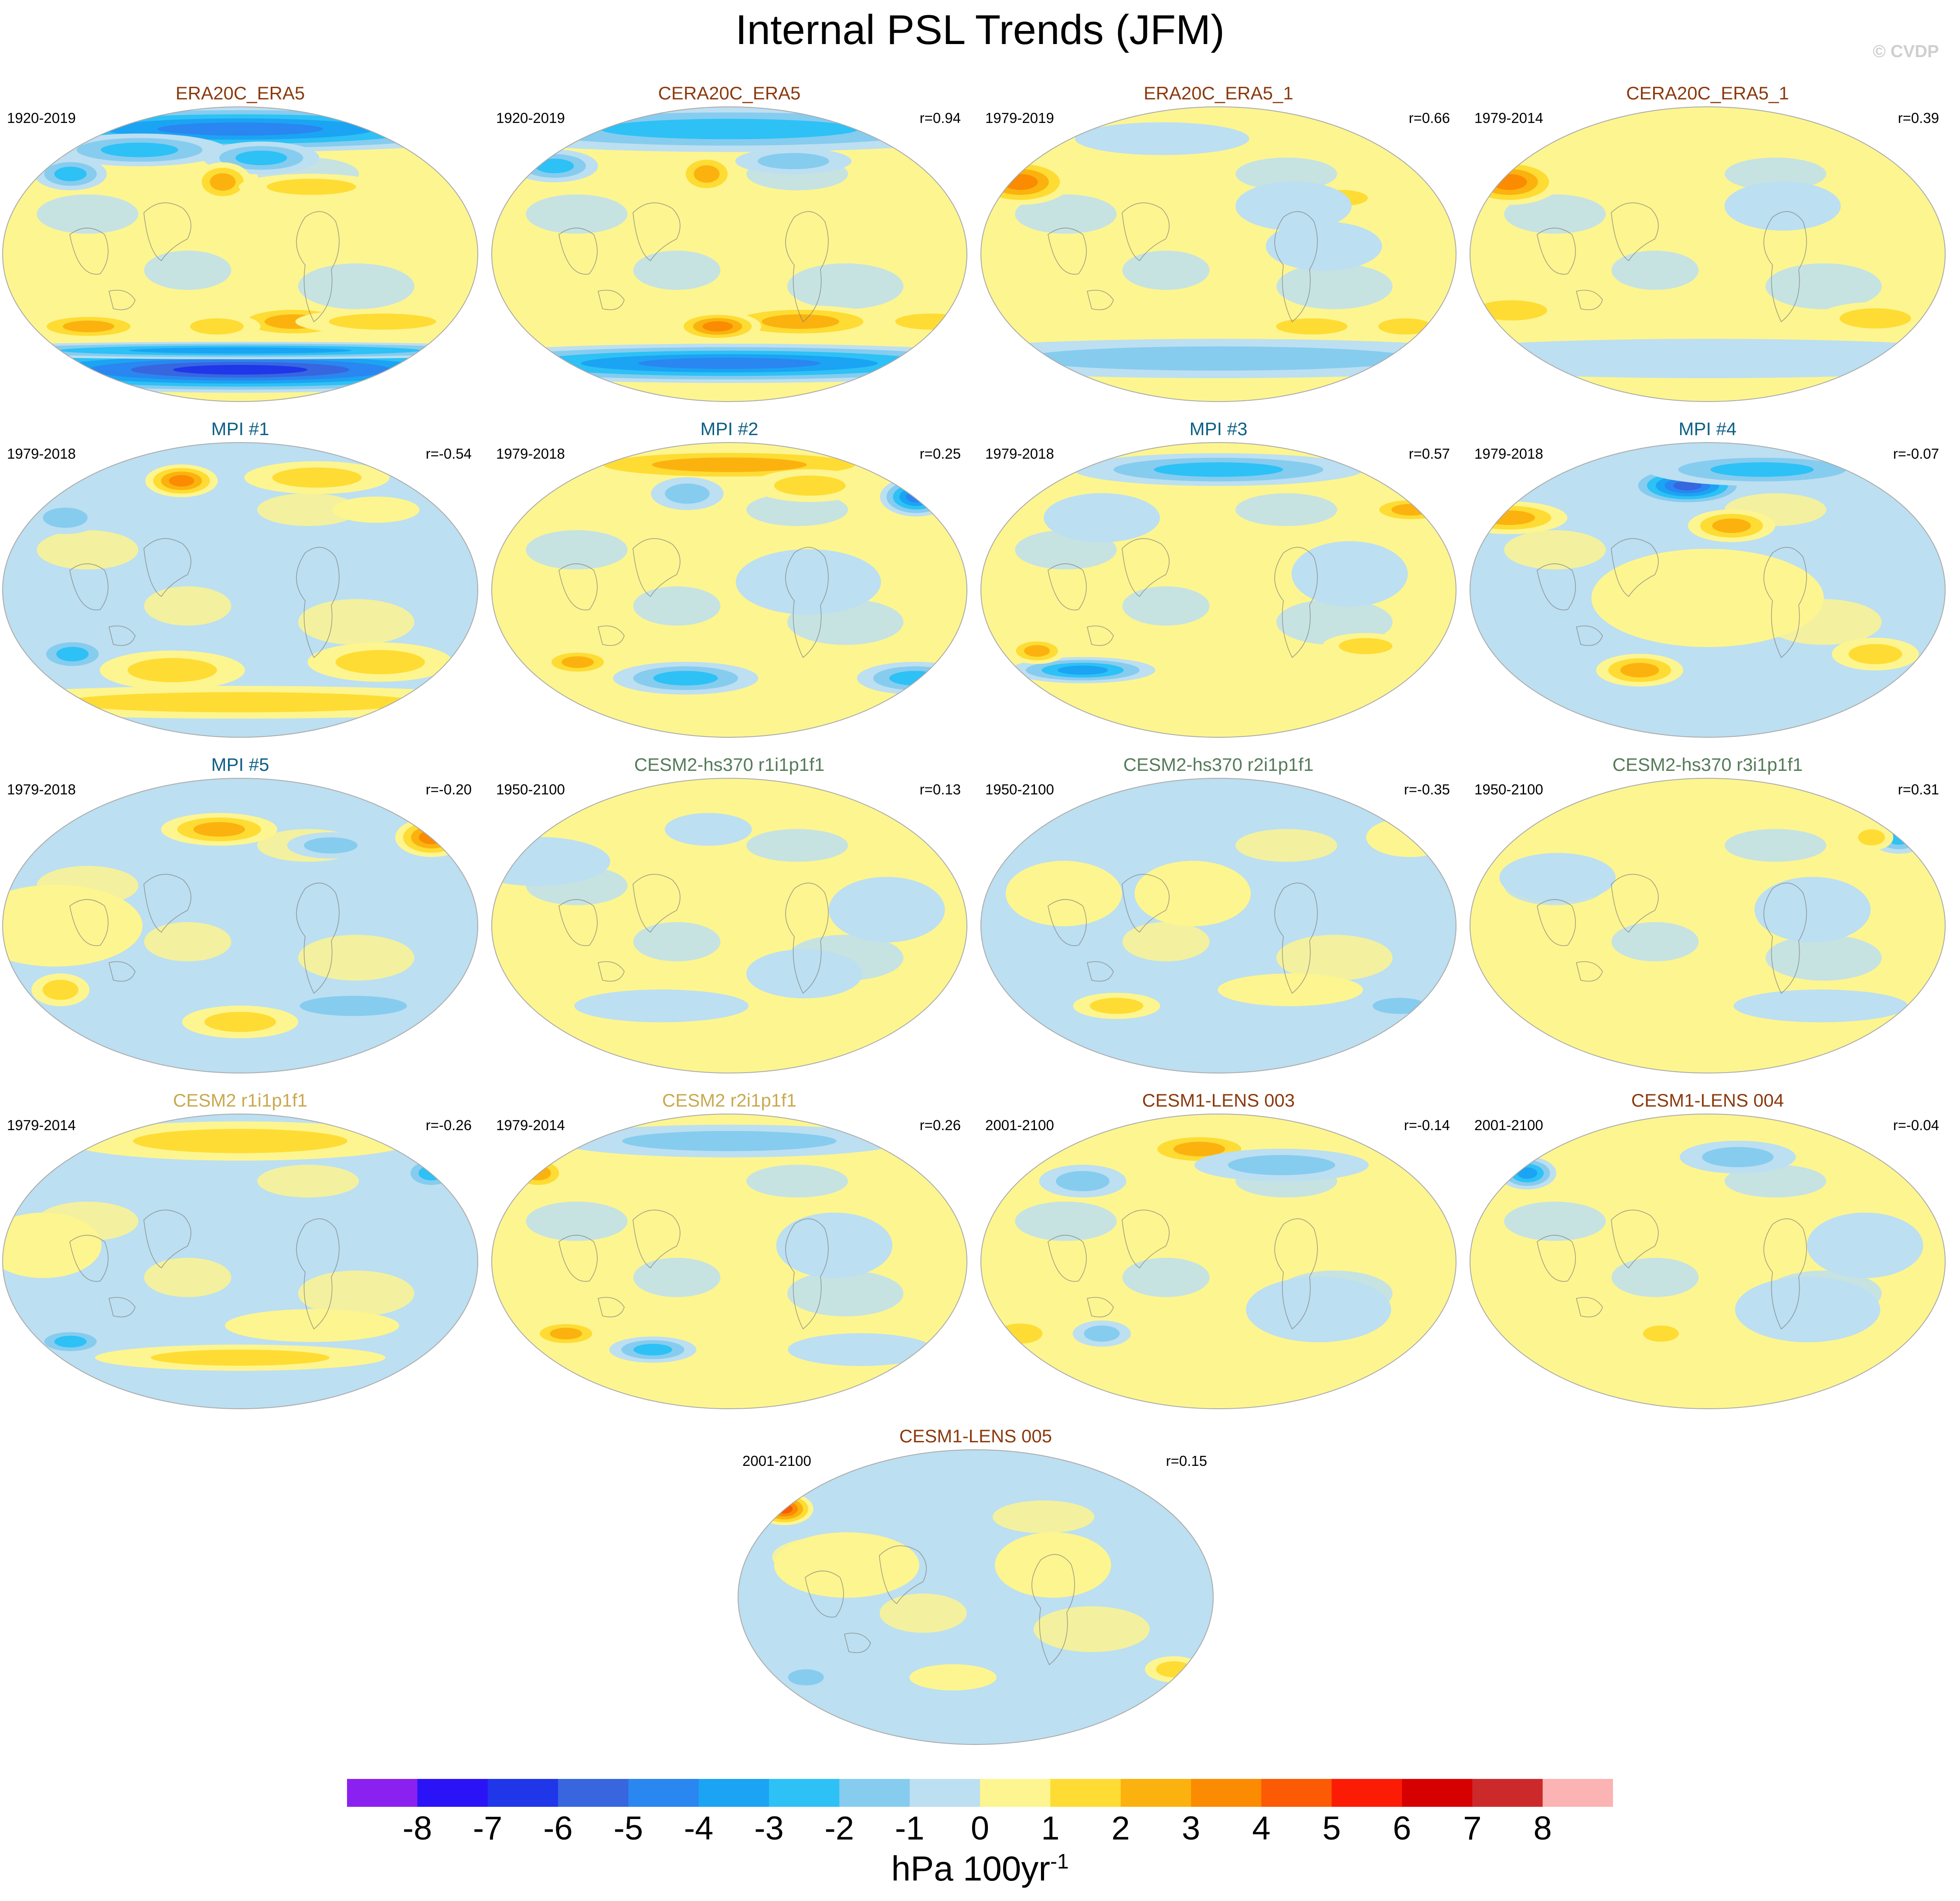  Describe the element at coordinates (240, 1100) in the screenshot. I see `panel-title: CESM2 r1i1p1f1` at that location.